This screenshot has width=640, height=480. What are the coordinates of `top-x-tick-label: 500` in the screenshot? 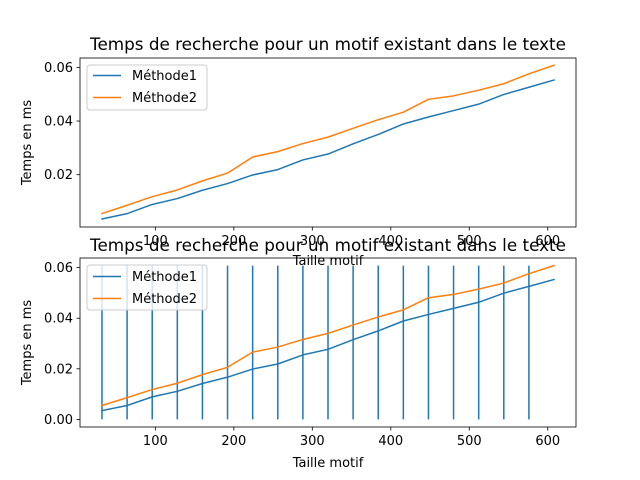 It's located at (469, 241).